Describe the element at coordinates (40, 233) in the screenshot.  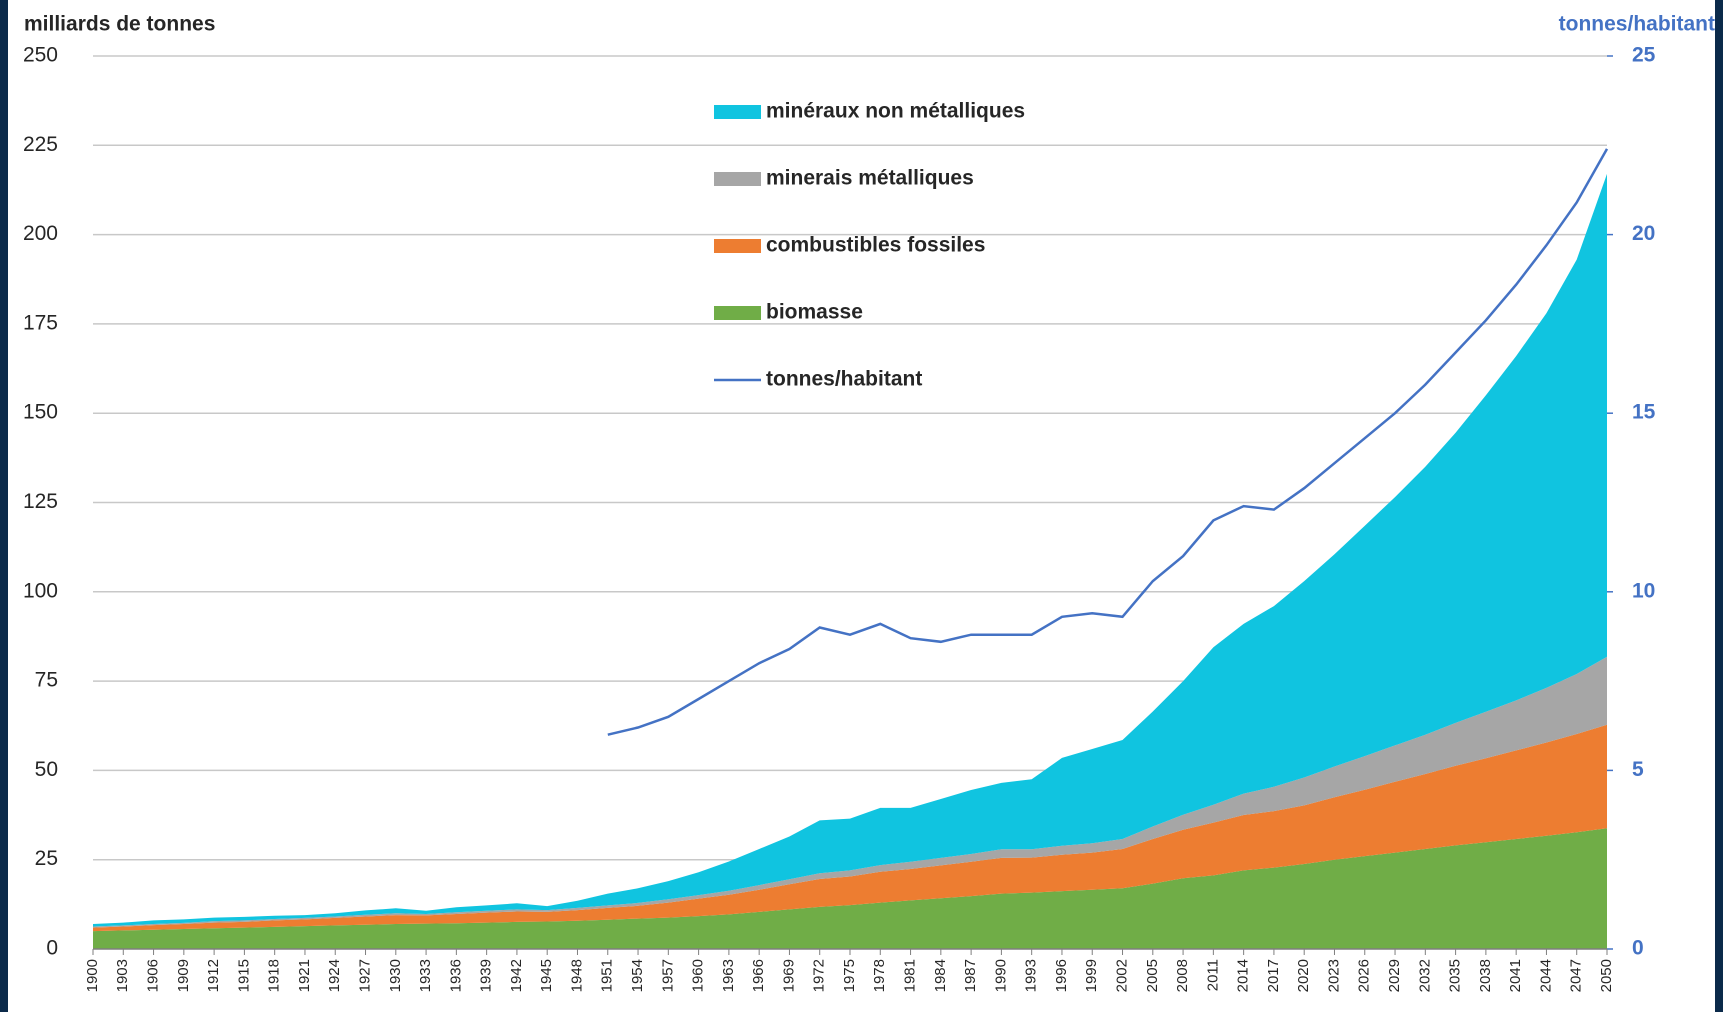
I see `y-tick-label: 200` at that location.